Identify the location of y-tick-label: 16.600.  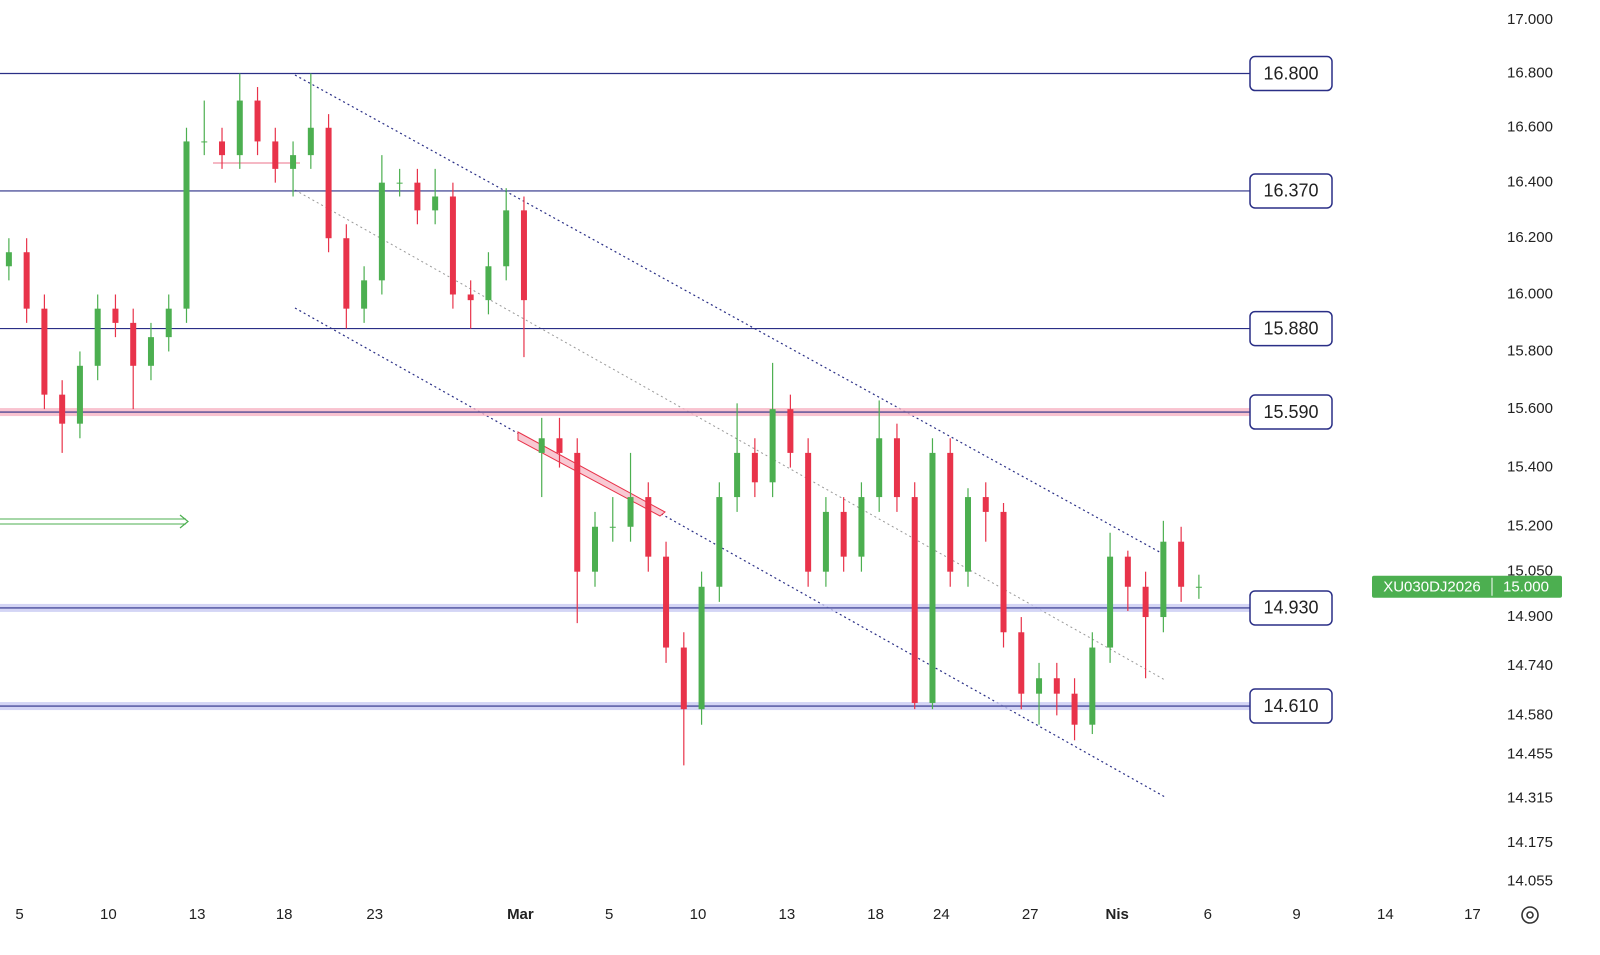
(1530, 127).